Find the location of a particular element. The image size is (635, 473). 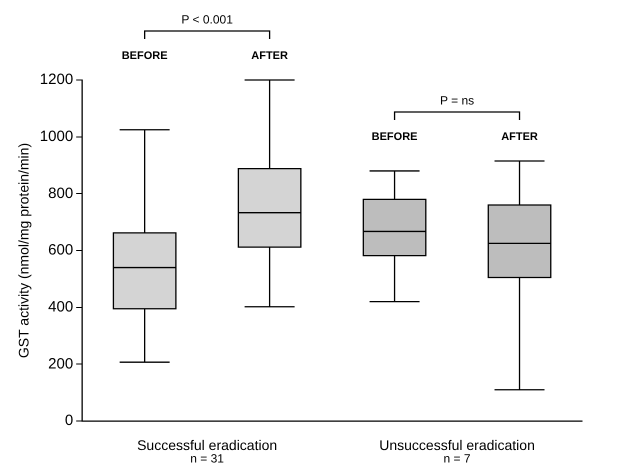

y-tick-label: 1000 is located at coordinates (57, 136).